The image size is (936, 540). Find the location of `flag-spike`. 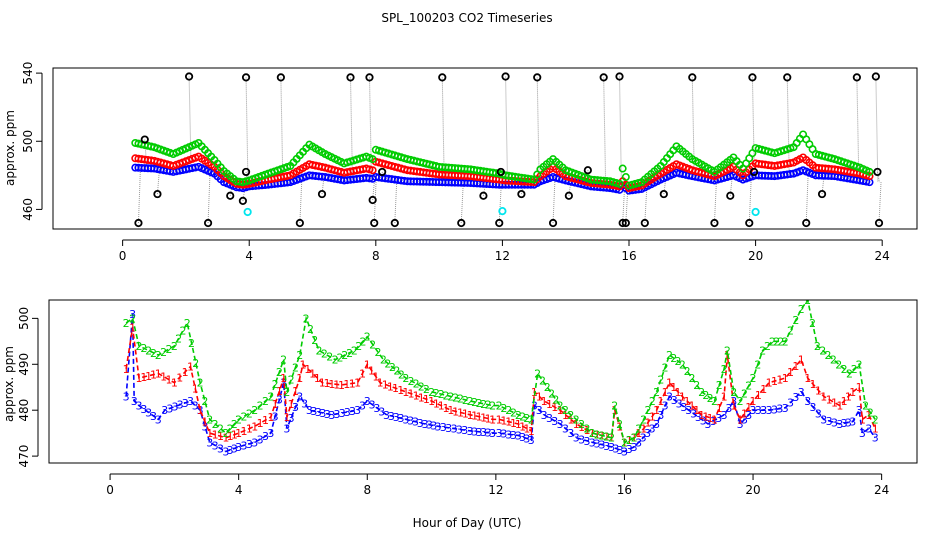

flag-spike is located at coordinates (788, 126).